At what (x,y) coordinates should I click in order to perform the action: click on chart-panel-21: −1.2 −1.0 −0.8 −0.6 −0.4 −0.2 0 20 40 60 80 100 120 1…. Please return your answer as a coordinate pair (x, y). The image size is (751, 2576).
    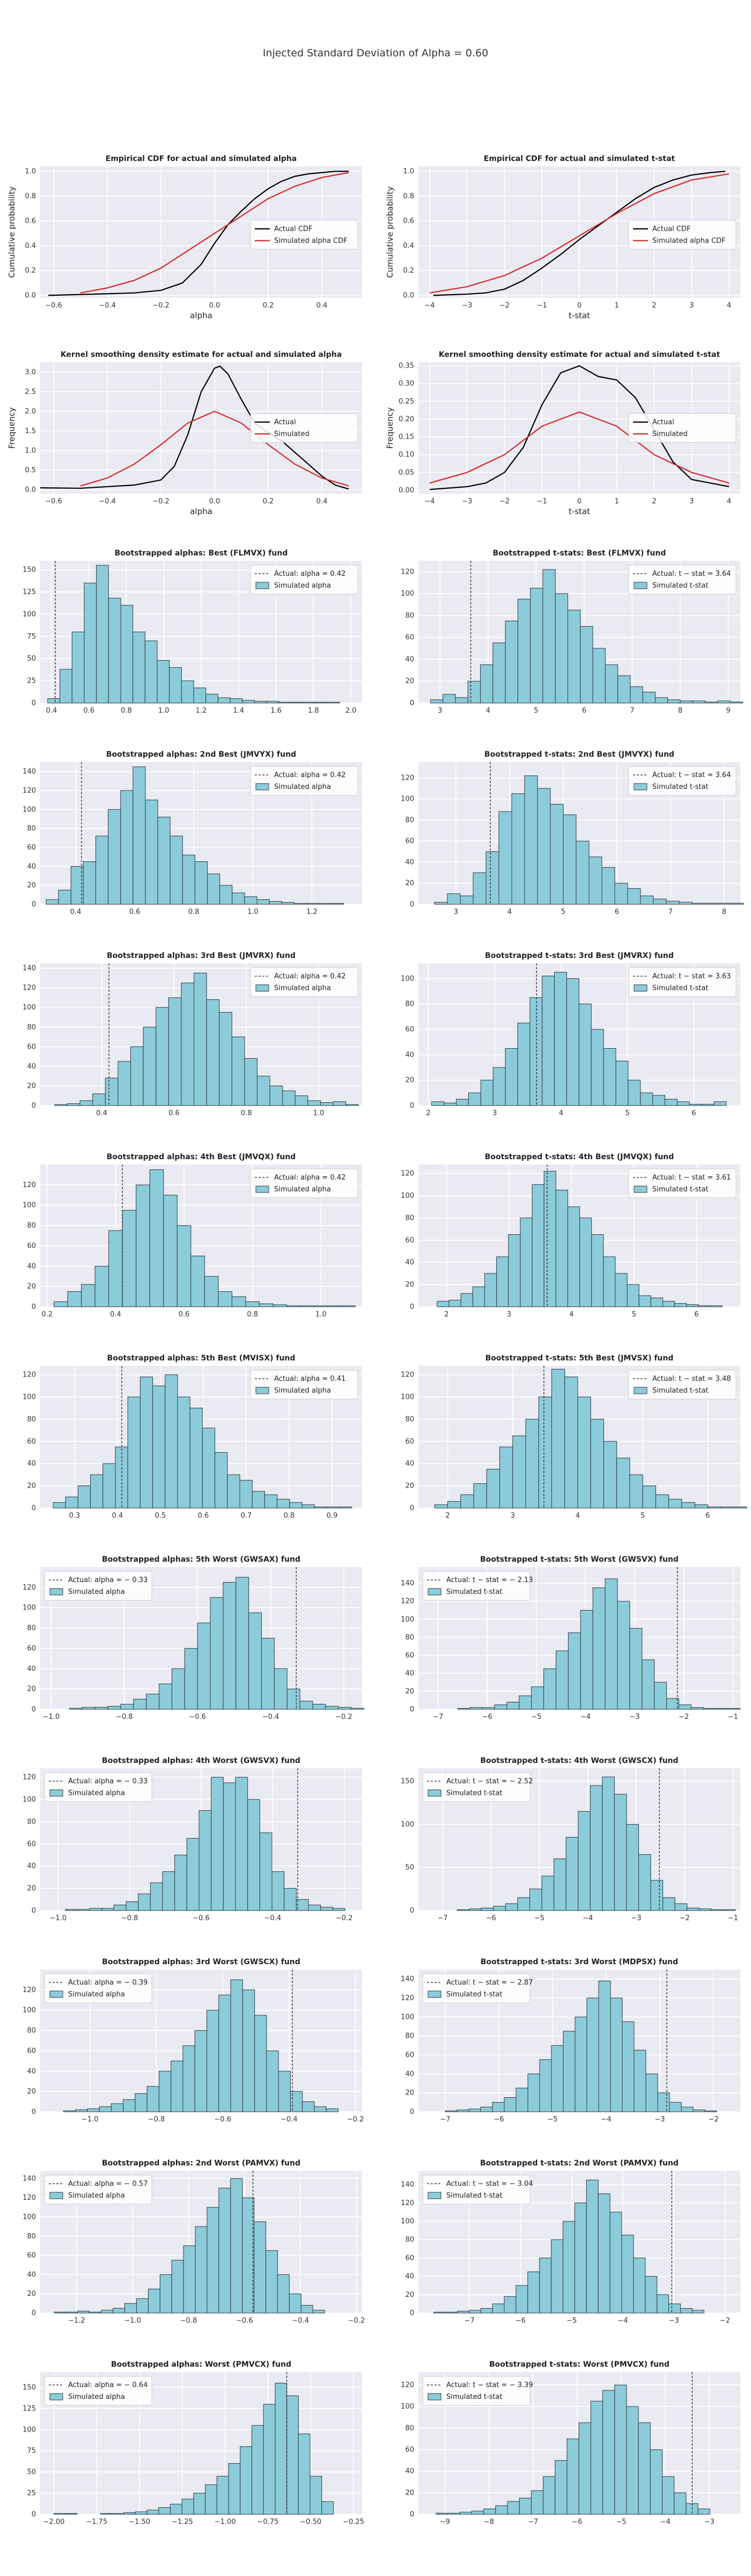
    Looking at the image, I should click on (194, 2242).